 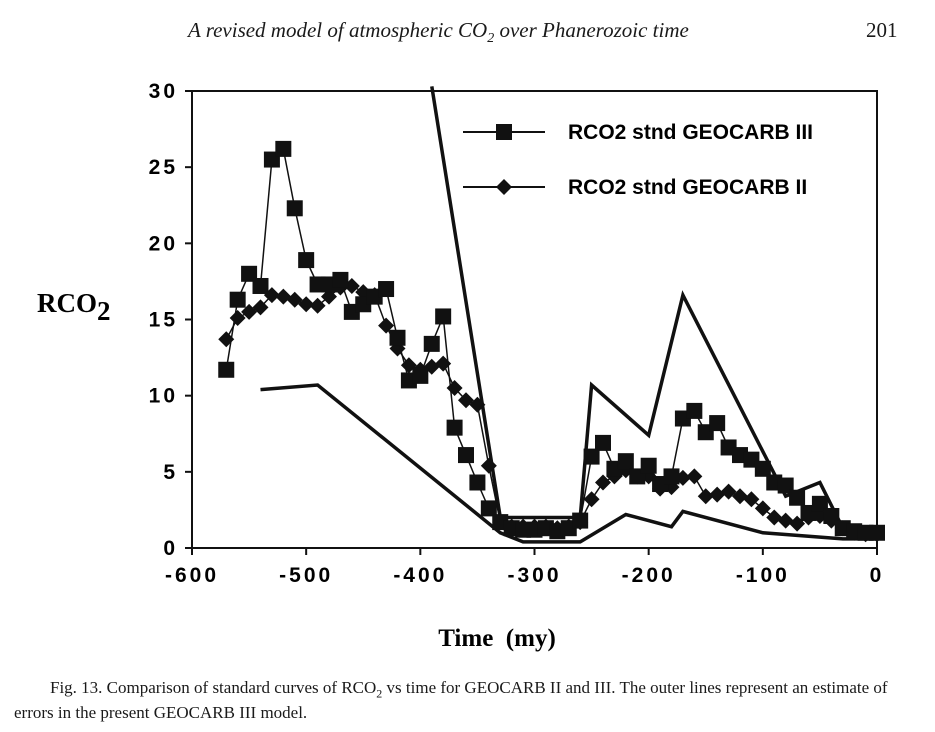 I want to click on y-tick-label: 0, so click(x=170, y=548).